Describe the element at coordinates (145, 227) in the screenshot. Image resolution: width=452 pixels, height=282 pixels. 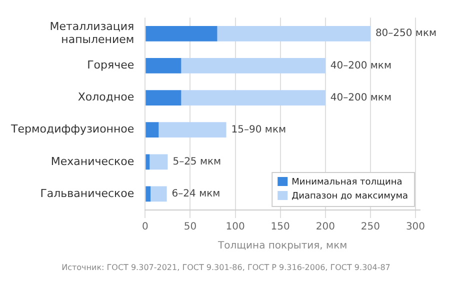
I see `x-tick-label: 0` at that location.